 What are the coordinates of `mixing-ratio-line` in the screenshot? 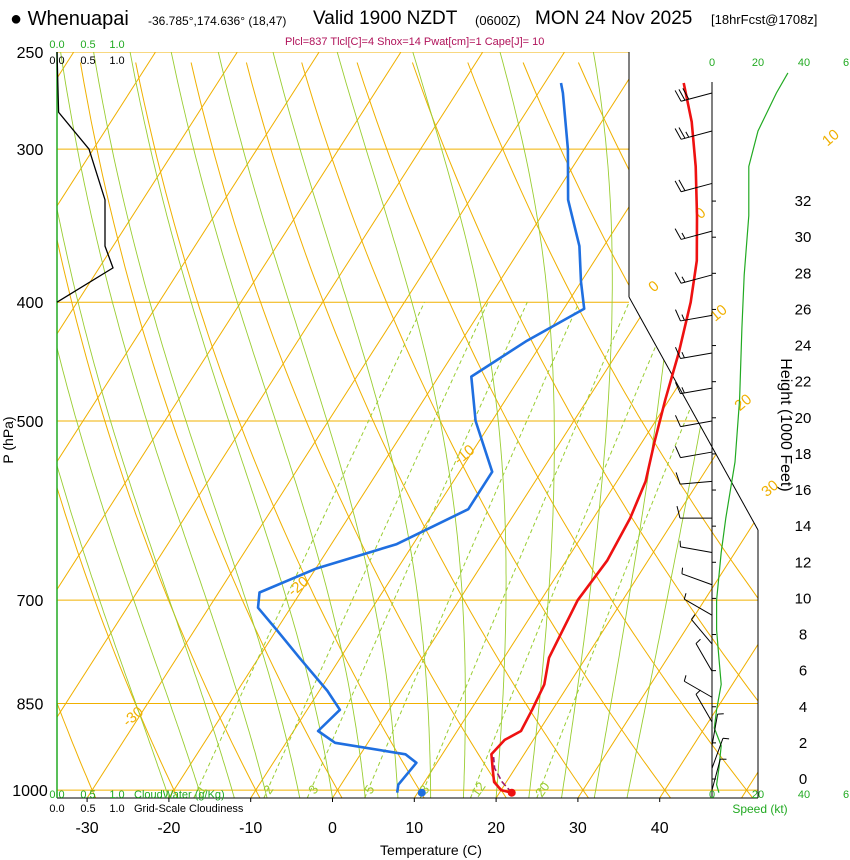 It's located at (472, 549).